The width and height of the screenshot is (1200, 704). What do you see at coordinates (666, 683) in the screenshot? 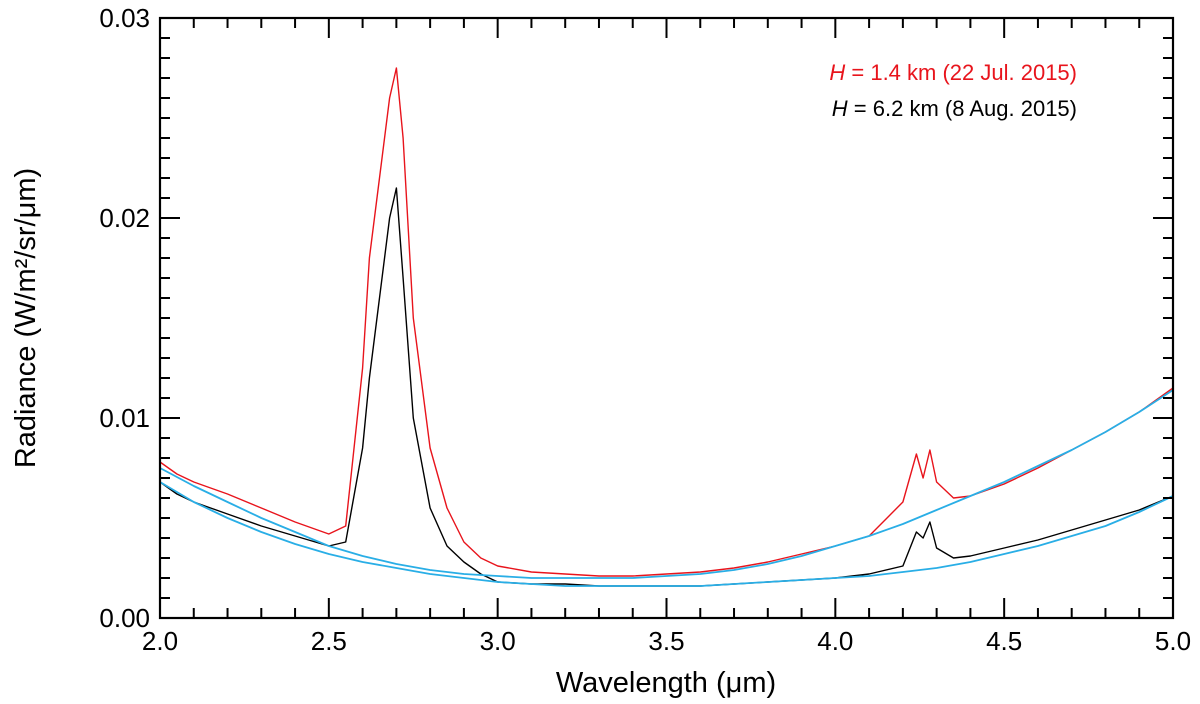
I see `x-axis-title: Wavelength (μm)` at bounding box center [666, 683].